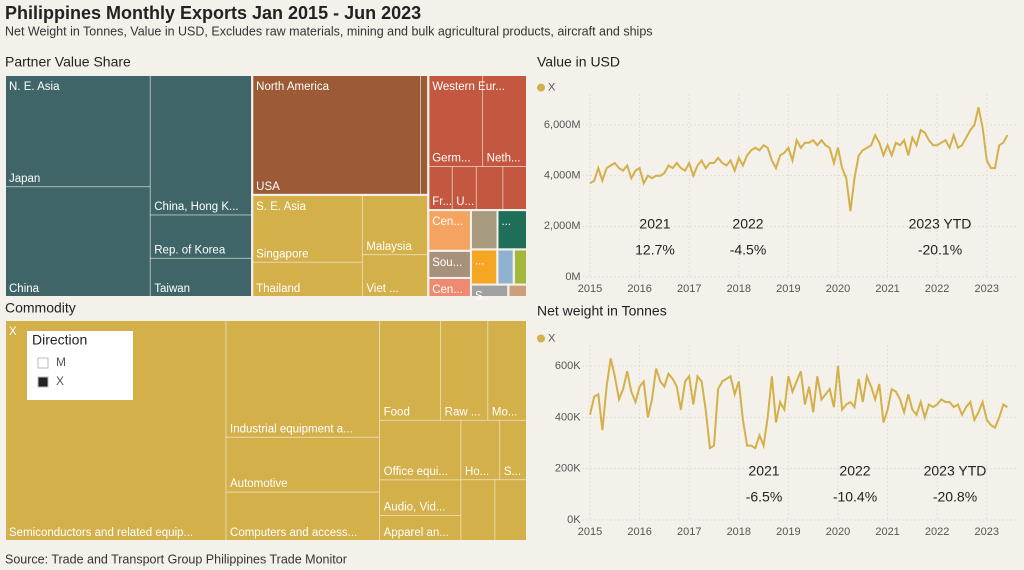 The image size is (1024, 570). Describe the element at coordinates (61, 362) in the screenshot. I see `legend-label: M` at that location.